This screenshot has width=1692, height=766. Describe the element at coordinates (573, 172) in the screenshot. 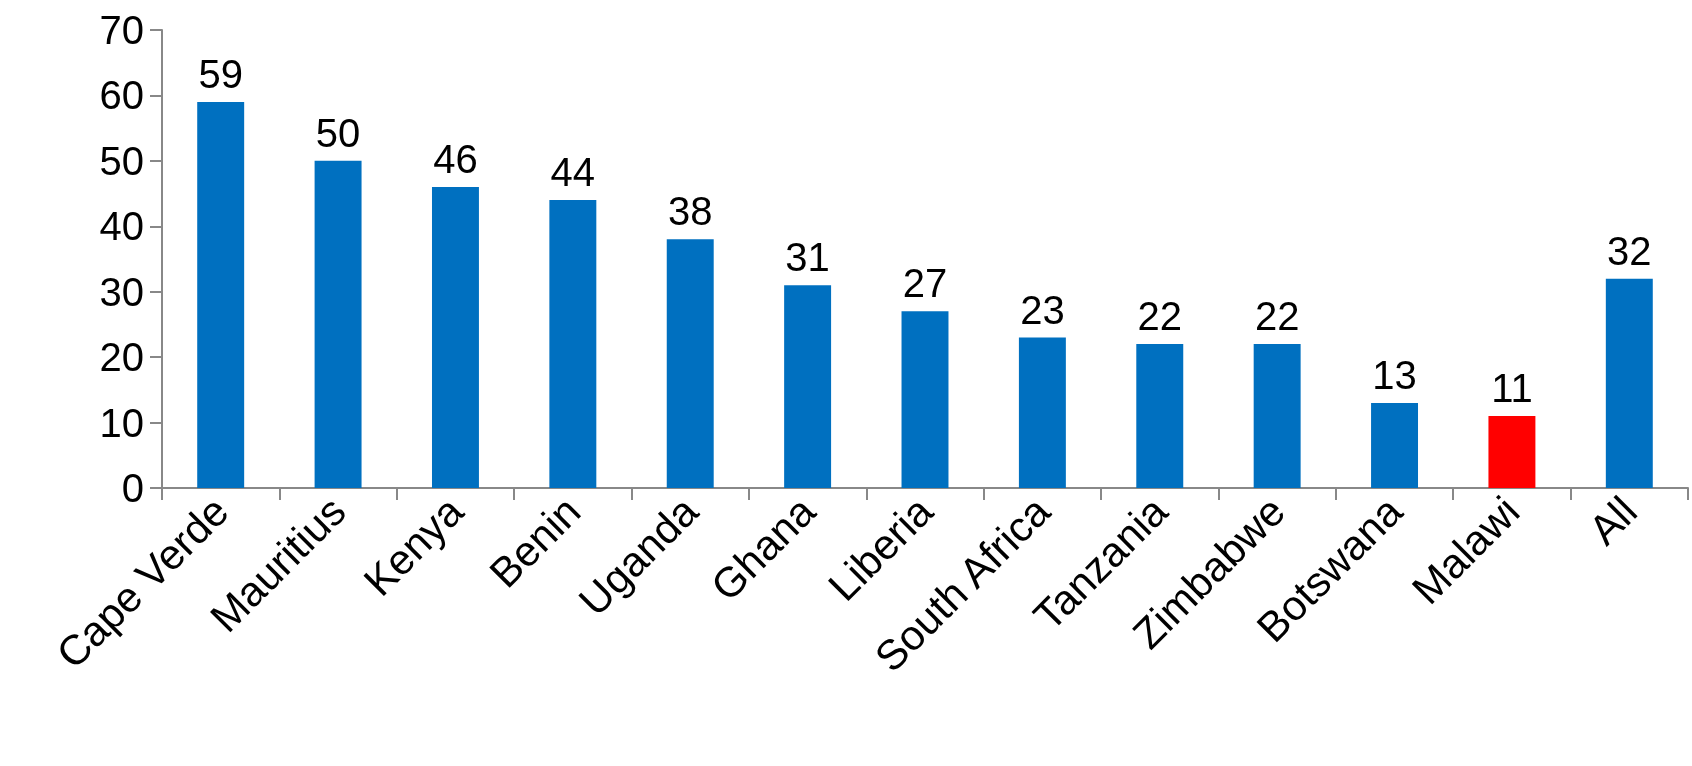

I see `data-label: 44` at that location.